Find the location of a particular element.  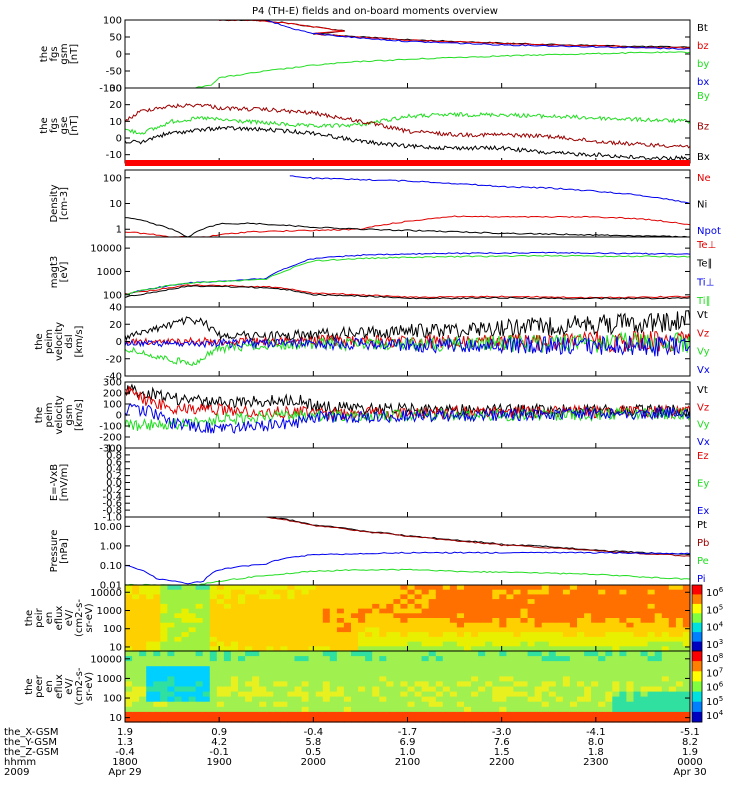

y-tick-label: -1.0 is located at coordinates (112, 518).